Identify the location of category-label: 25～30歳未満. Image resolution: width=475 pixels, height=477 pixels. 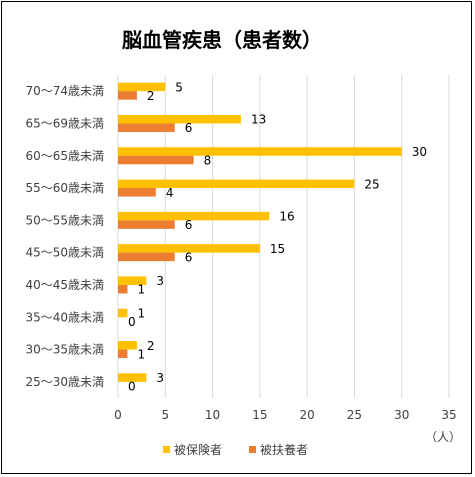
(64, 382).